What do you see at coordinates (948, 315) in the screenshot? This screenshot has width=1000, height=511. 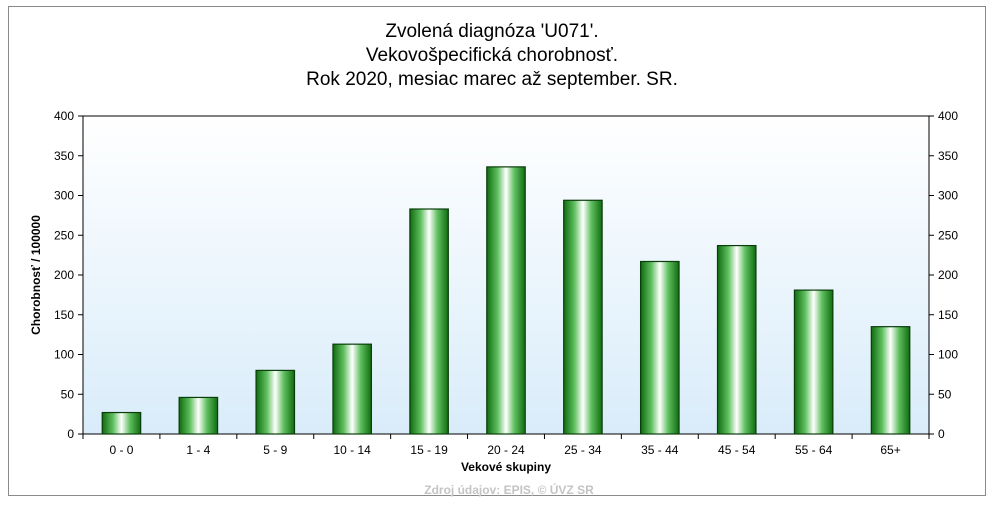 I see `right-tick-label: 150` at bounding box center [948, 315].